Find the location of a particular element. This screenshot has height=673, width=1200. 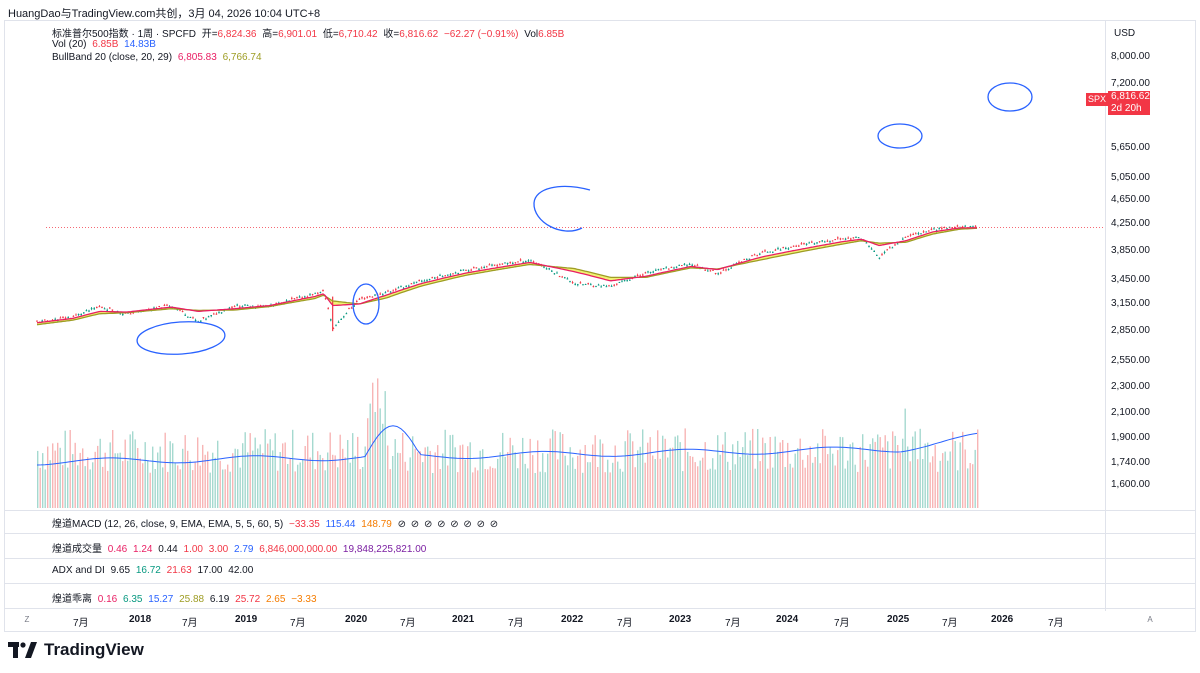

zoom-reset-button: Z is located at coordinates (27, 619).